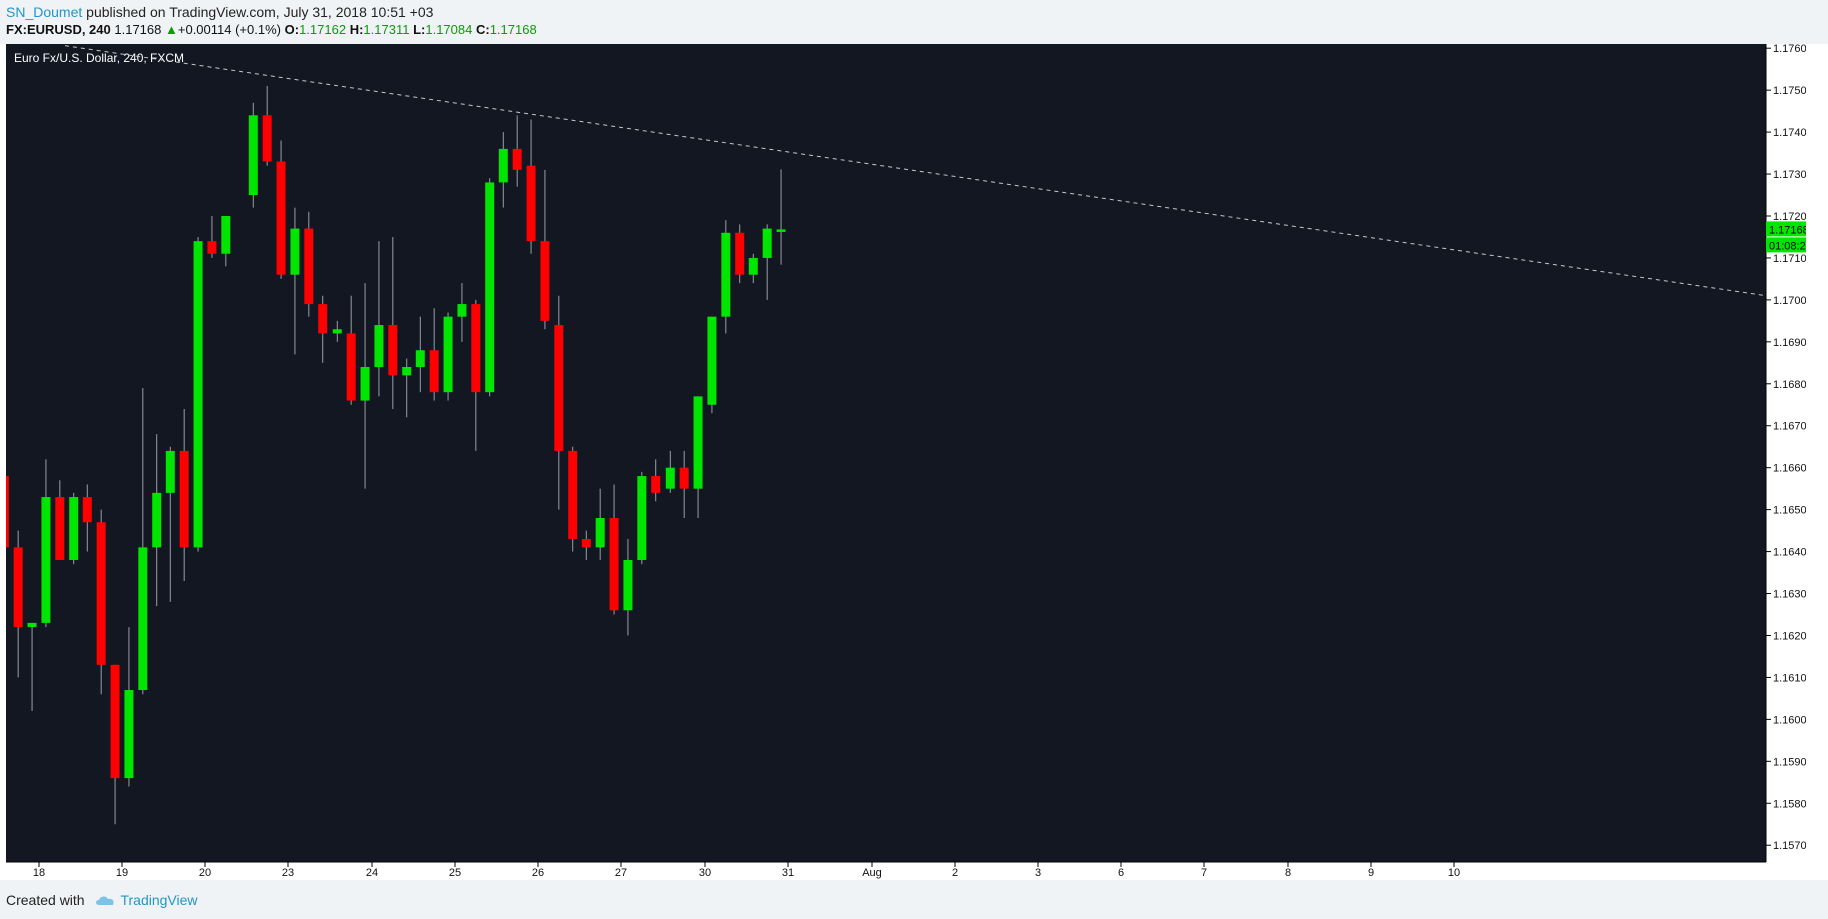  I want to click on high-value: 1.17311, so click(386, 29).